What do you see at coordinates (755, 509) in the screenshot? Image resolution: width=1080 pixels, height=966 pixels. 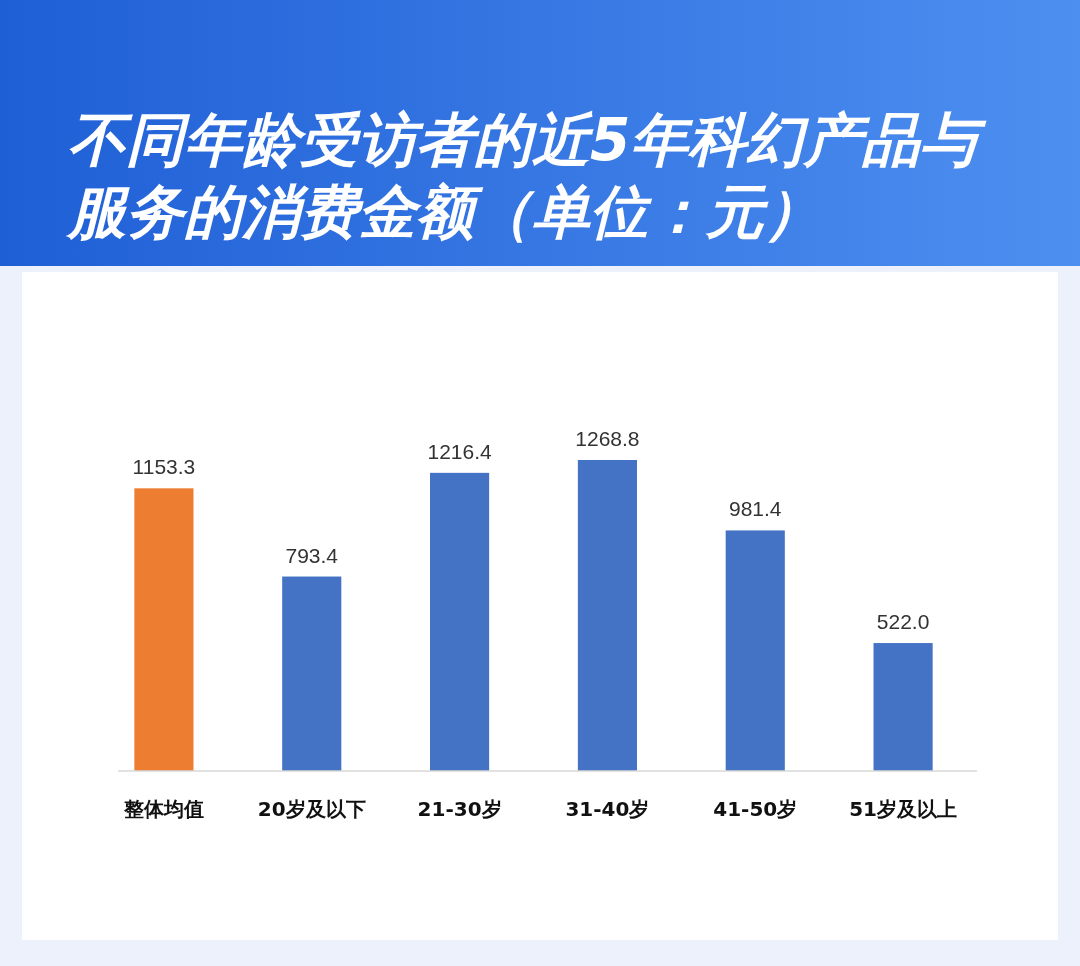 I see `data-label: 981.4` at bounding box center [755, 509].